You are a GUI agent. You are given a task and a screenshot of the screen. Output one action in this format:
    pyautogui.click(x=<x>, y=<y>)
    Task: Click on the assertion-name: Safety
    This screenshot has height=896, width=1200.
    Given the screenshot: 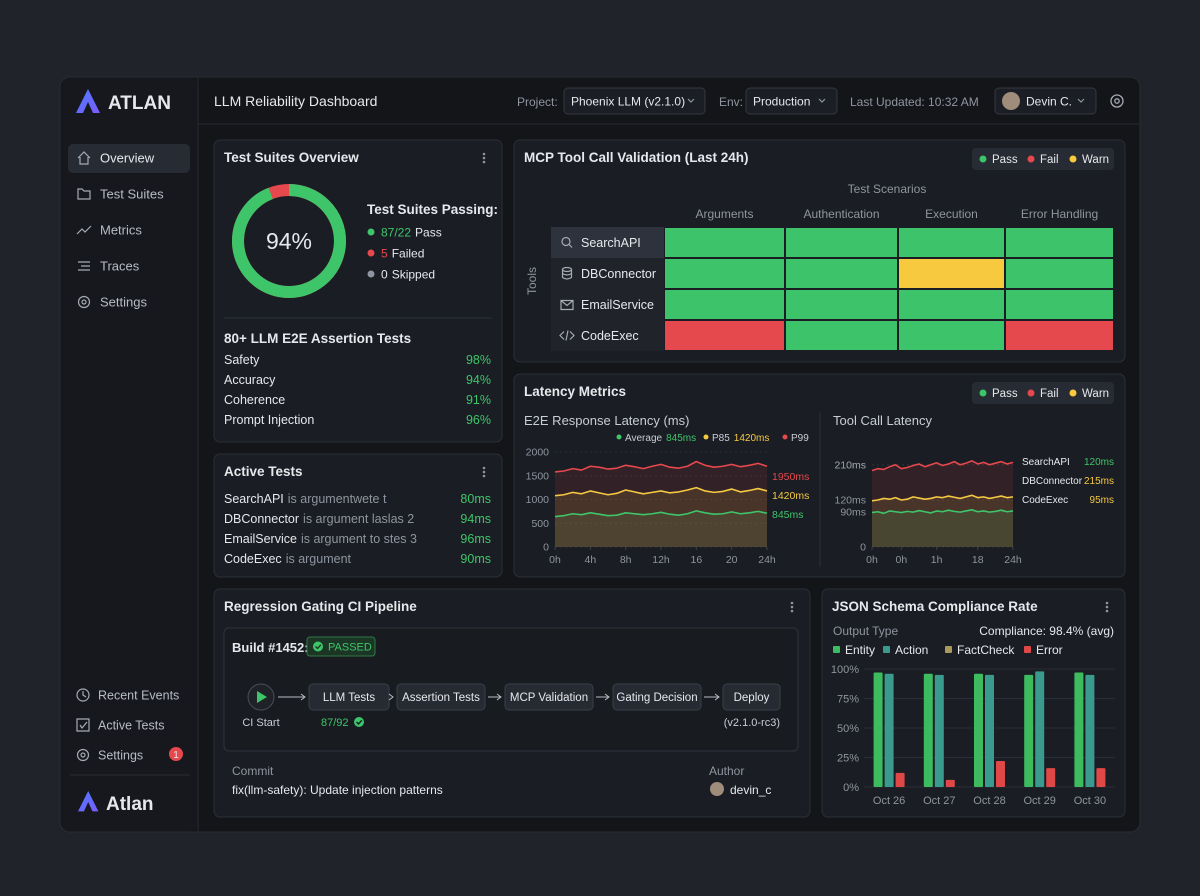 What is the action you would take?
    pyautogui.click(x=242, y=360)
    